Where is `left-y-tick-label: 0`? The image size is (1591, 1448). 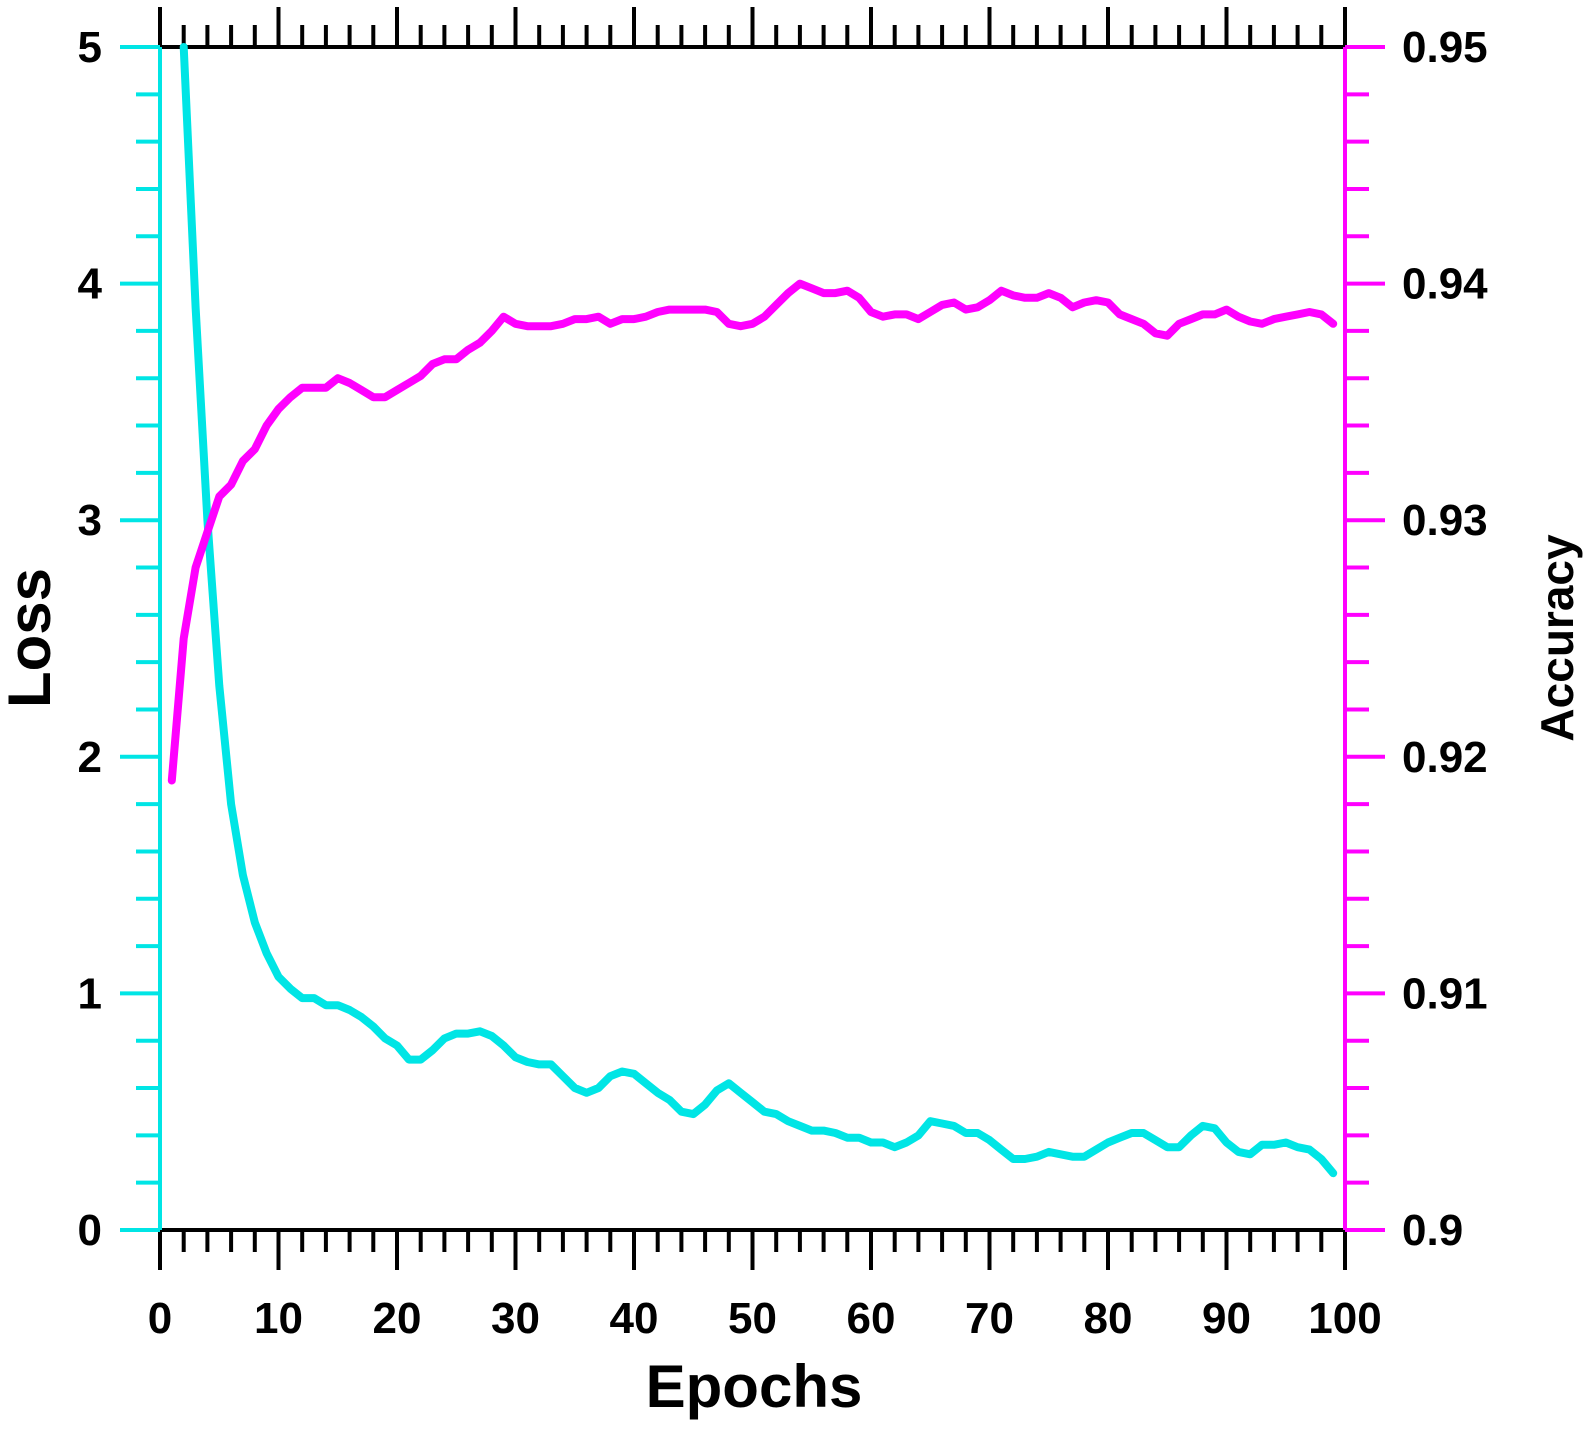
left-y-tick-label: 0 is located at coordinates (90, 1230).